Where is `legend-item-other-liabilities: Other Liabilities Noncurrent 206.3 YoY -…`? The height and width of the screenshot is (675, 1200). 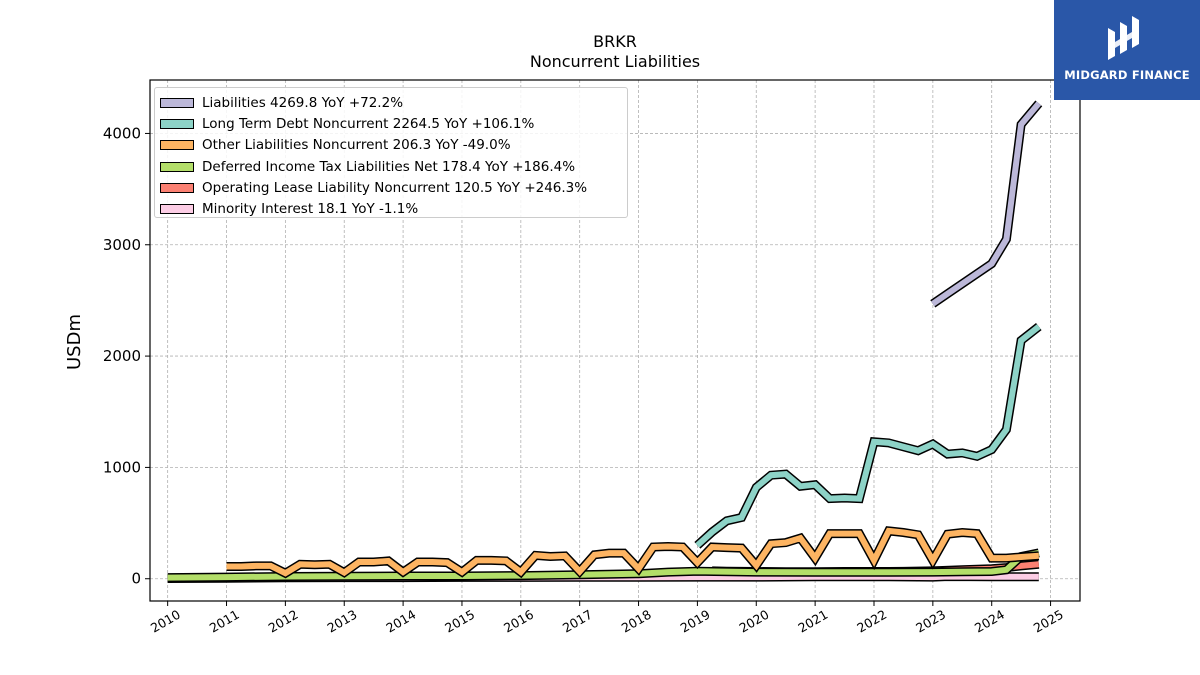 legend-item-other-liabilities: Other Liabilities Noncurrent 206.3 YoY -… is located at coordinates (393, 145).